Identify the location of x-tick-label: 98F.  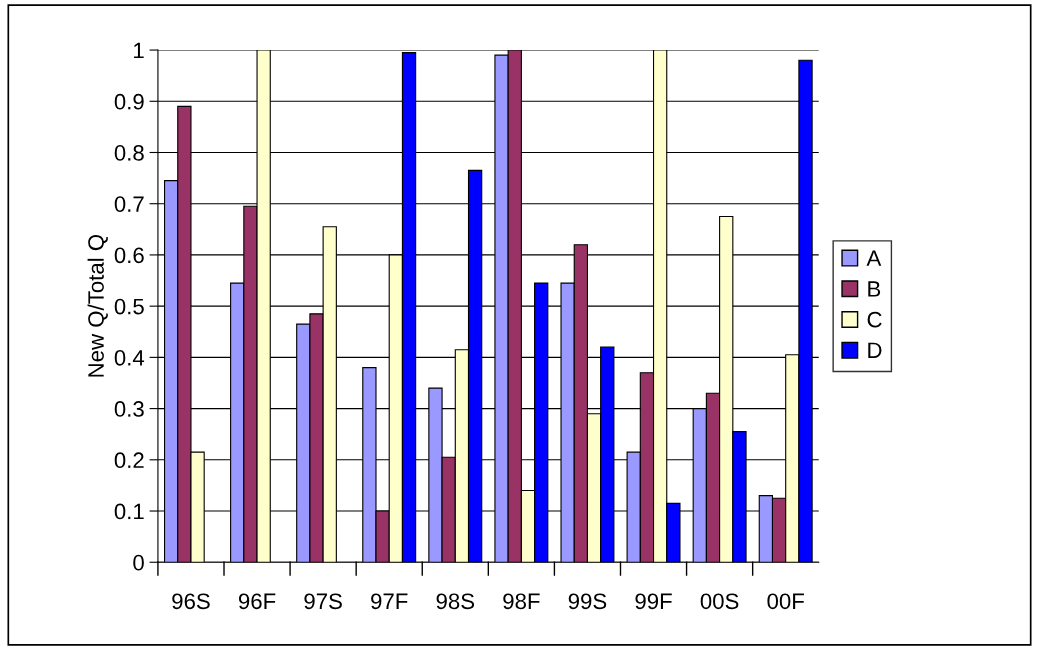
(521, 601).